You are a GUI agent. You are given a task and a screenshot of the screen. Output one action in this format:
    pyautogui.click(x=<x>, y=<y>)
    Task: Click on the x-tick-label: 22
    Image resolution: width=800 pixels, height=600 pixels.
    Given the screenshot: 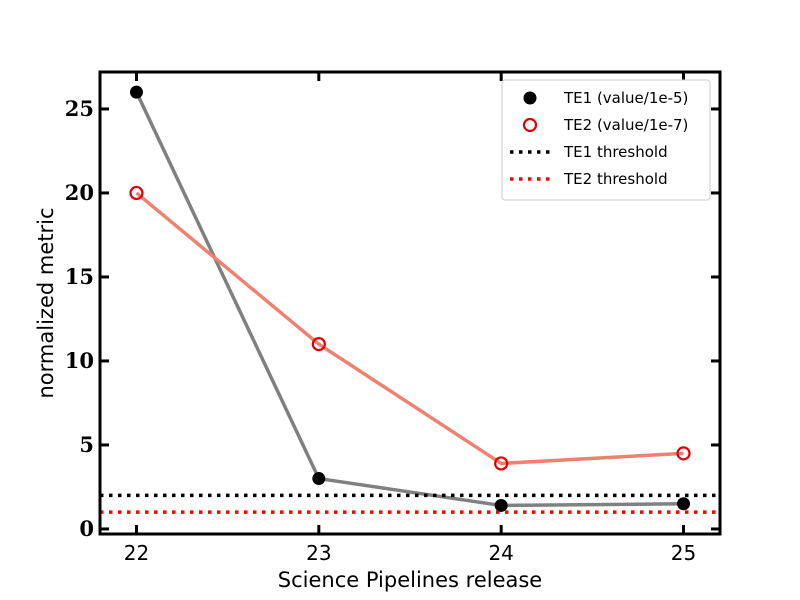 What is the action you would take?
    pyautogui.click(x=136, y=553)
    